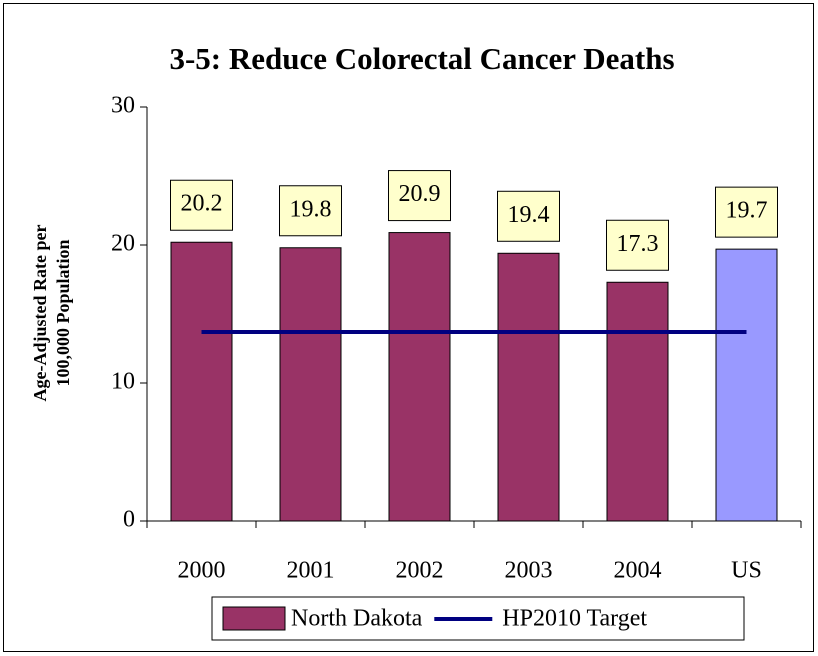  What do you see at coordinates (529, 571) in the screenshot?
I see `x-tick-label: 2003` at bounding box center [529, 571].